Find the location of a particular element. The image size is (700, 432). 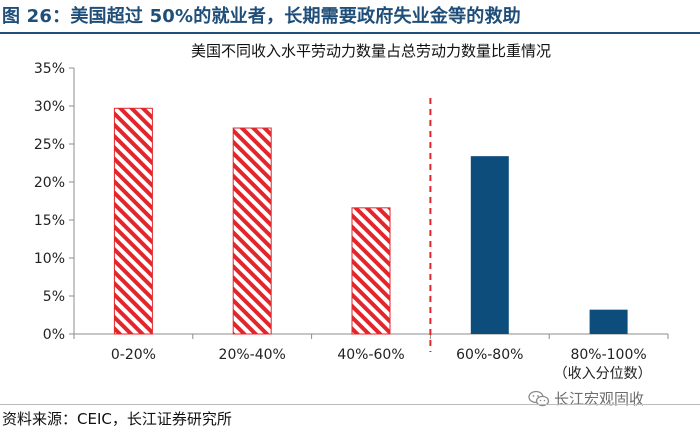

source-rule is located at coordinates (350, 404).